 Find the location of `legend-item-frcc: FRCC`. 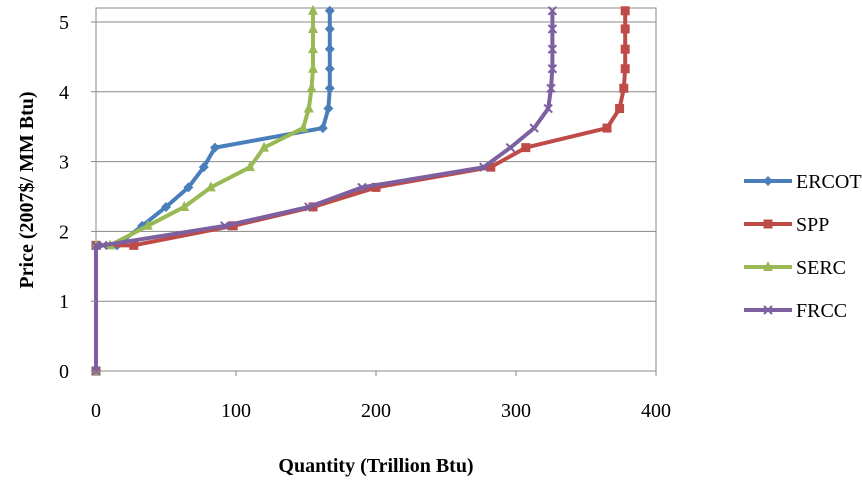

legend-item-frcc: FRCC is located at coordinates (795, 311).